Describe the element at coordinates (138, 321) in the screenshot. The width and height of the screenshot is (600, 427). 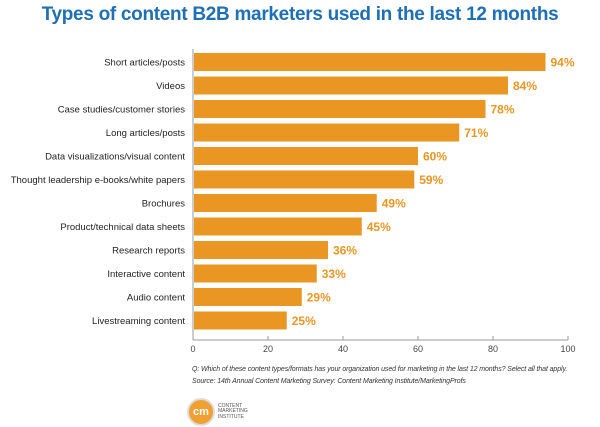
I see `category-label: Livestreaming content` at that location.